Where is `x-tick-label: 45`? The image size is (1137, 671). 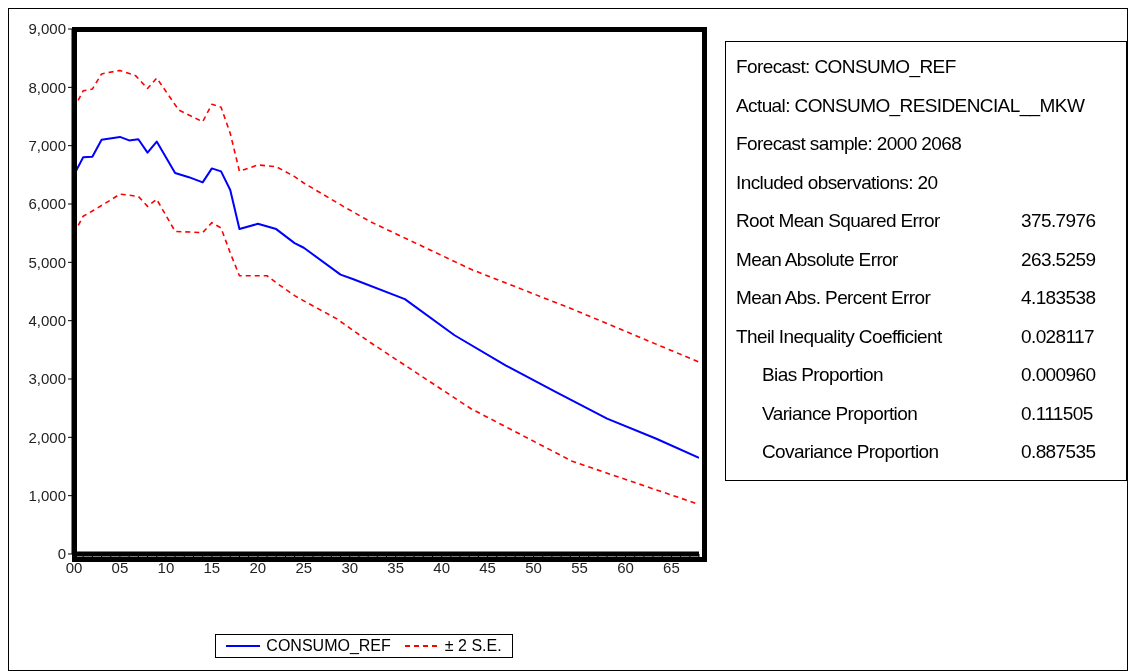 x-tick-label: 45 is located at coordinates (487, 567).